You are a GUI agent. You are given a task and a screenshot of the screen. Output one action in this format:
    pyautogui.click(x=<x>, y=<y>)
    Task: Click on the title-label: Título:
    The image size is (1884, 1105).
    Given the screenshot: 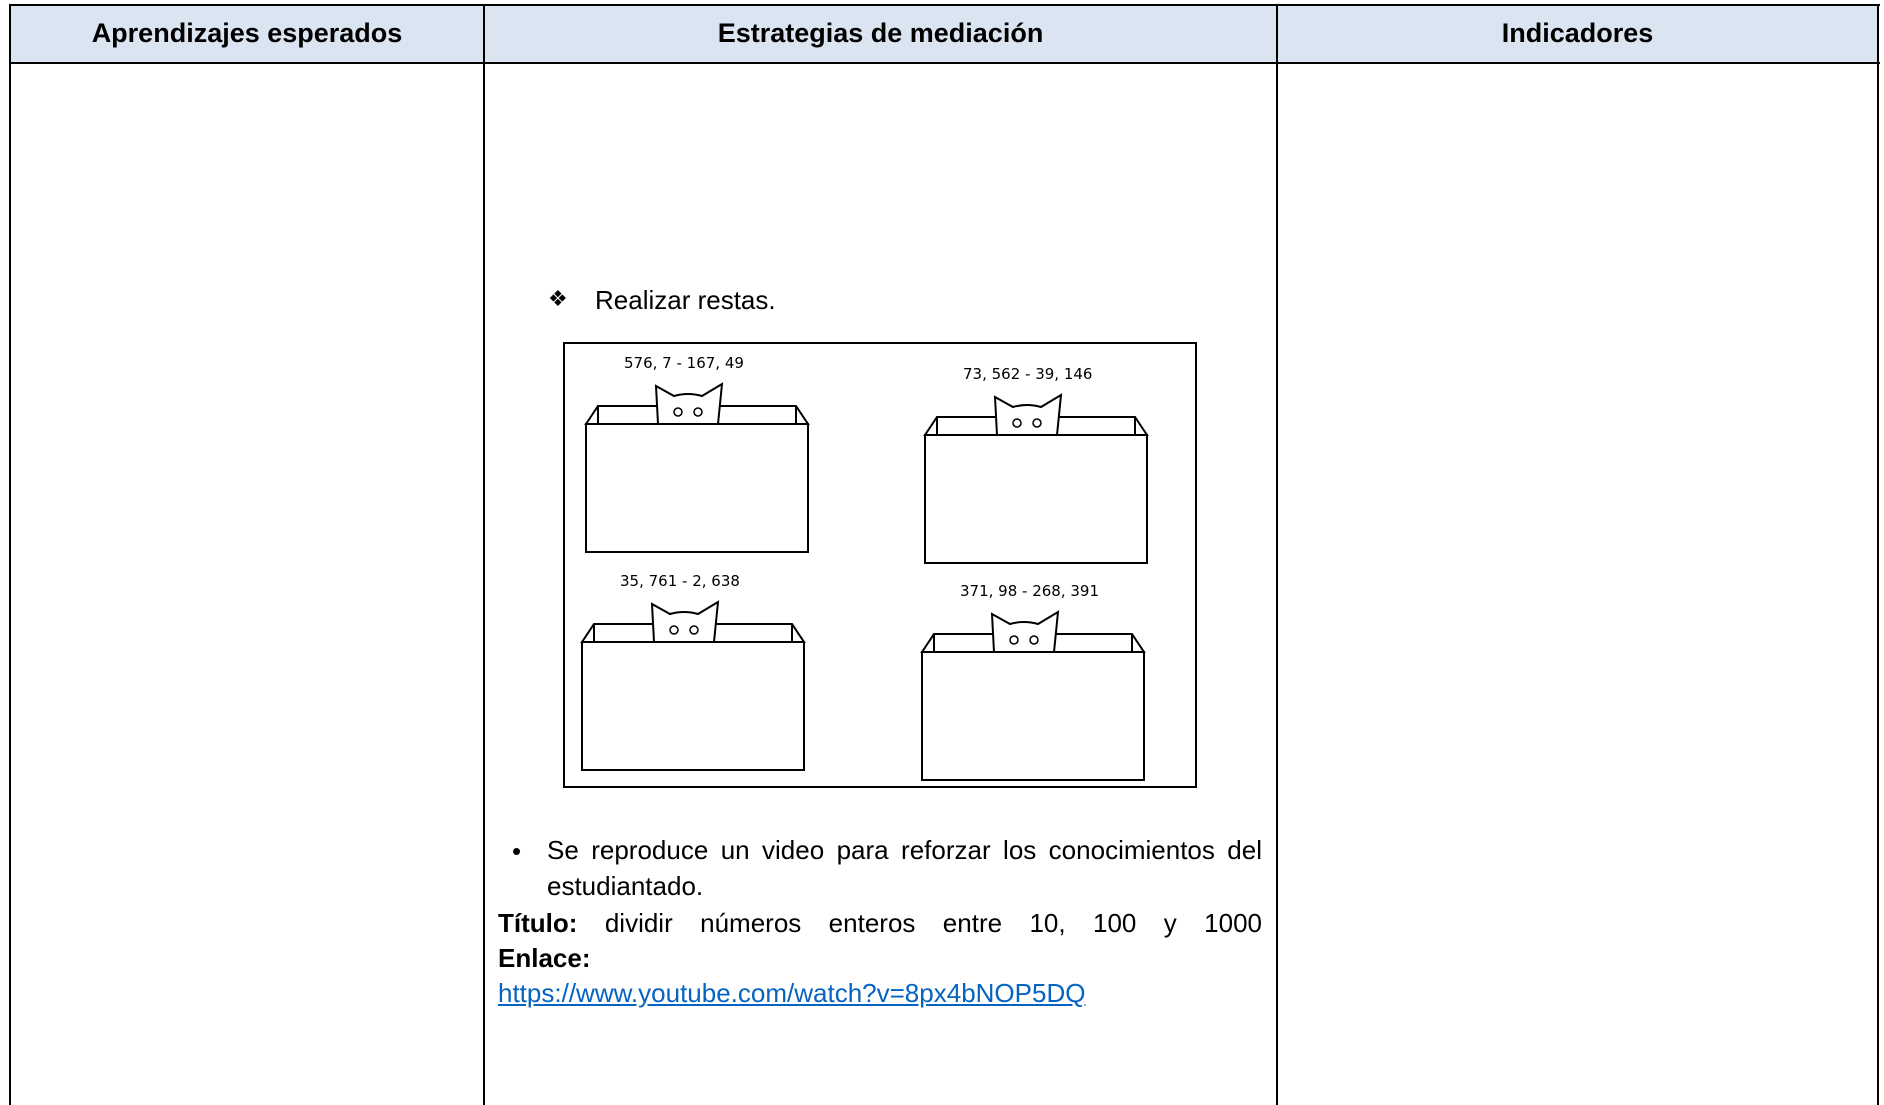 What is the action you would take?
    pyautogui.click(x=538, y=923)
    